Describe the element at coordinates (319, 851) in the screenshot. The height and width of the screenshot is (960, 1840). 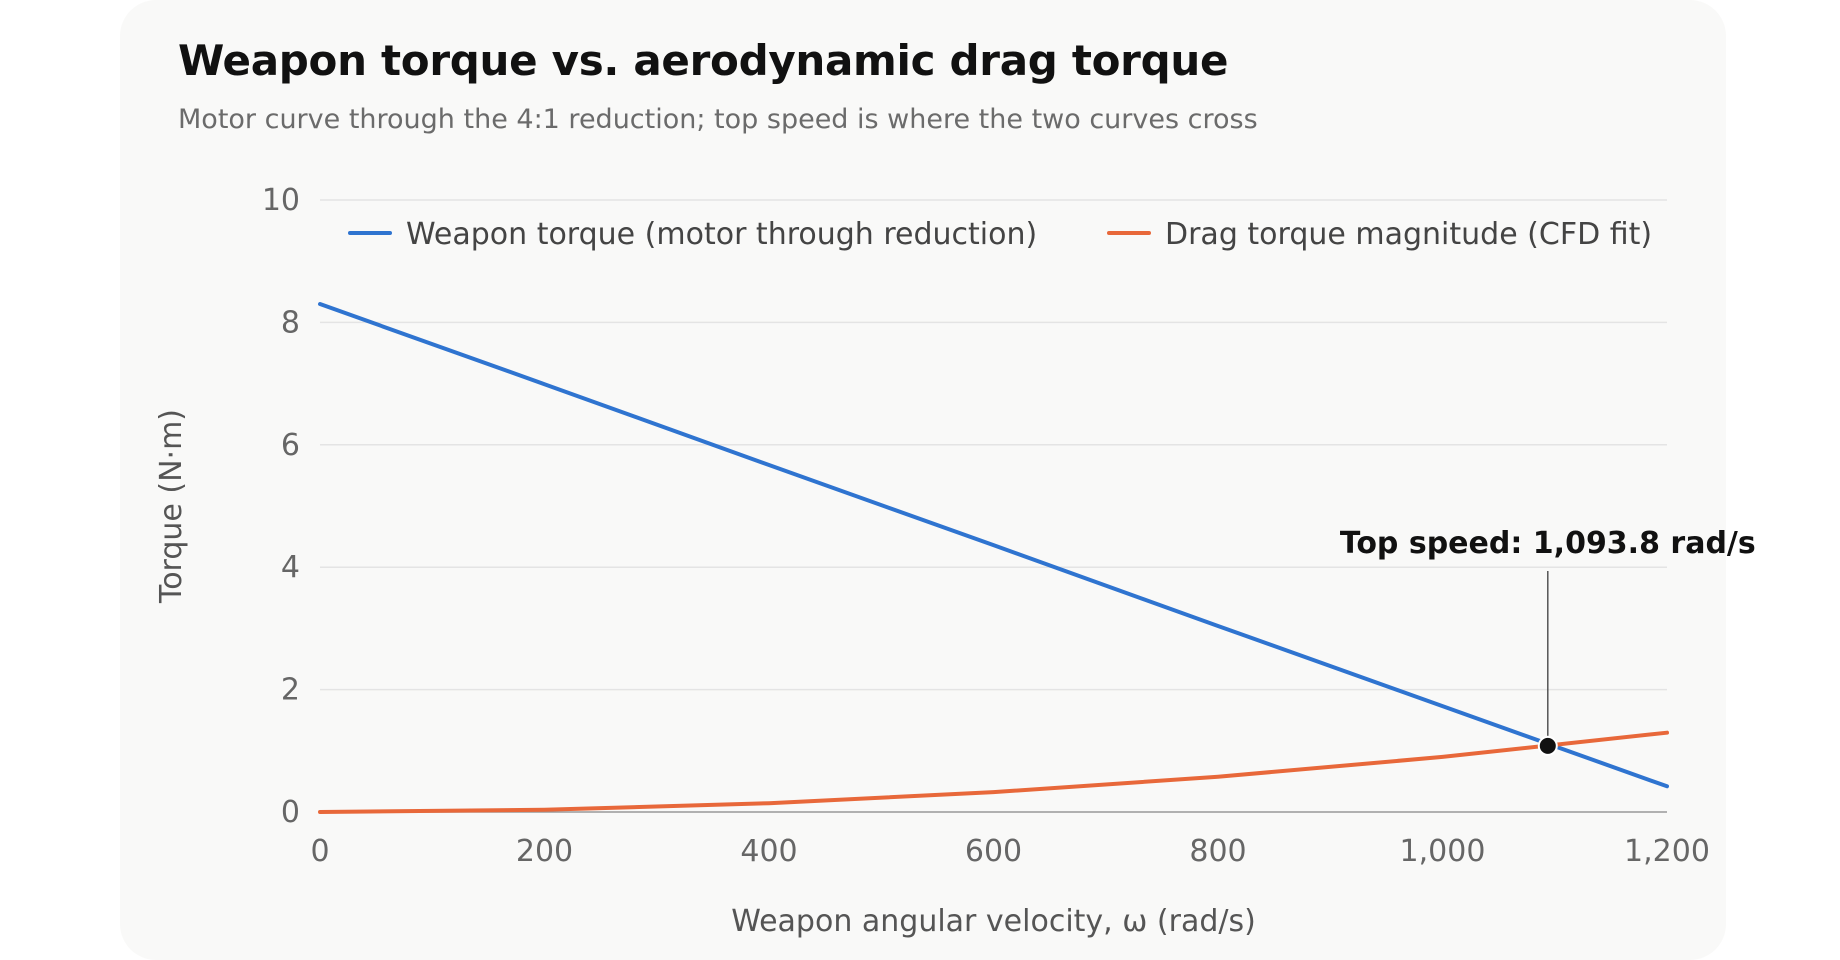
I see `x-tick-label: 0` at that location.